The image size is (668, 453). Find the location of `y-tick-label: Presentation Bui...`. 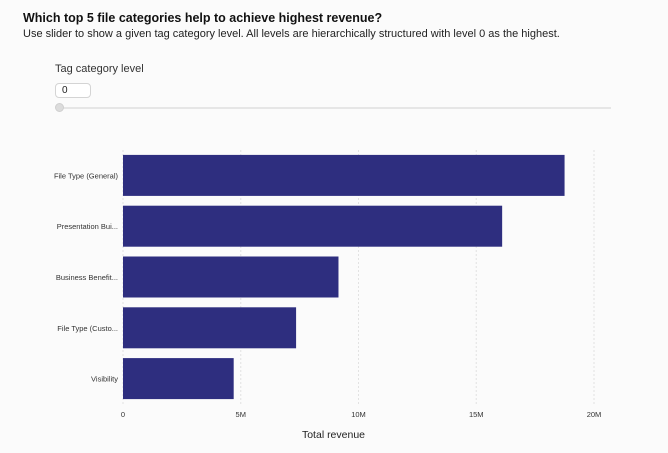

y-tick-label: Presentation Bui... is located at coordinates (87, 226).